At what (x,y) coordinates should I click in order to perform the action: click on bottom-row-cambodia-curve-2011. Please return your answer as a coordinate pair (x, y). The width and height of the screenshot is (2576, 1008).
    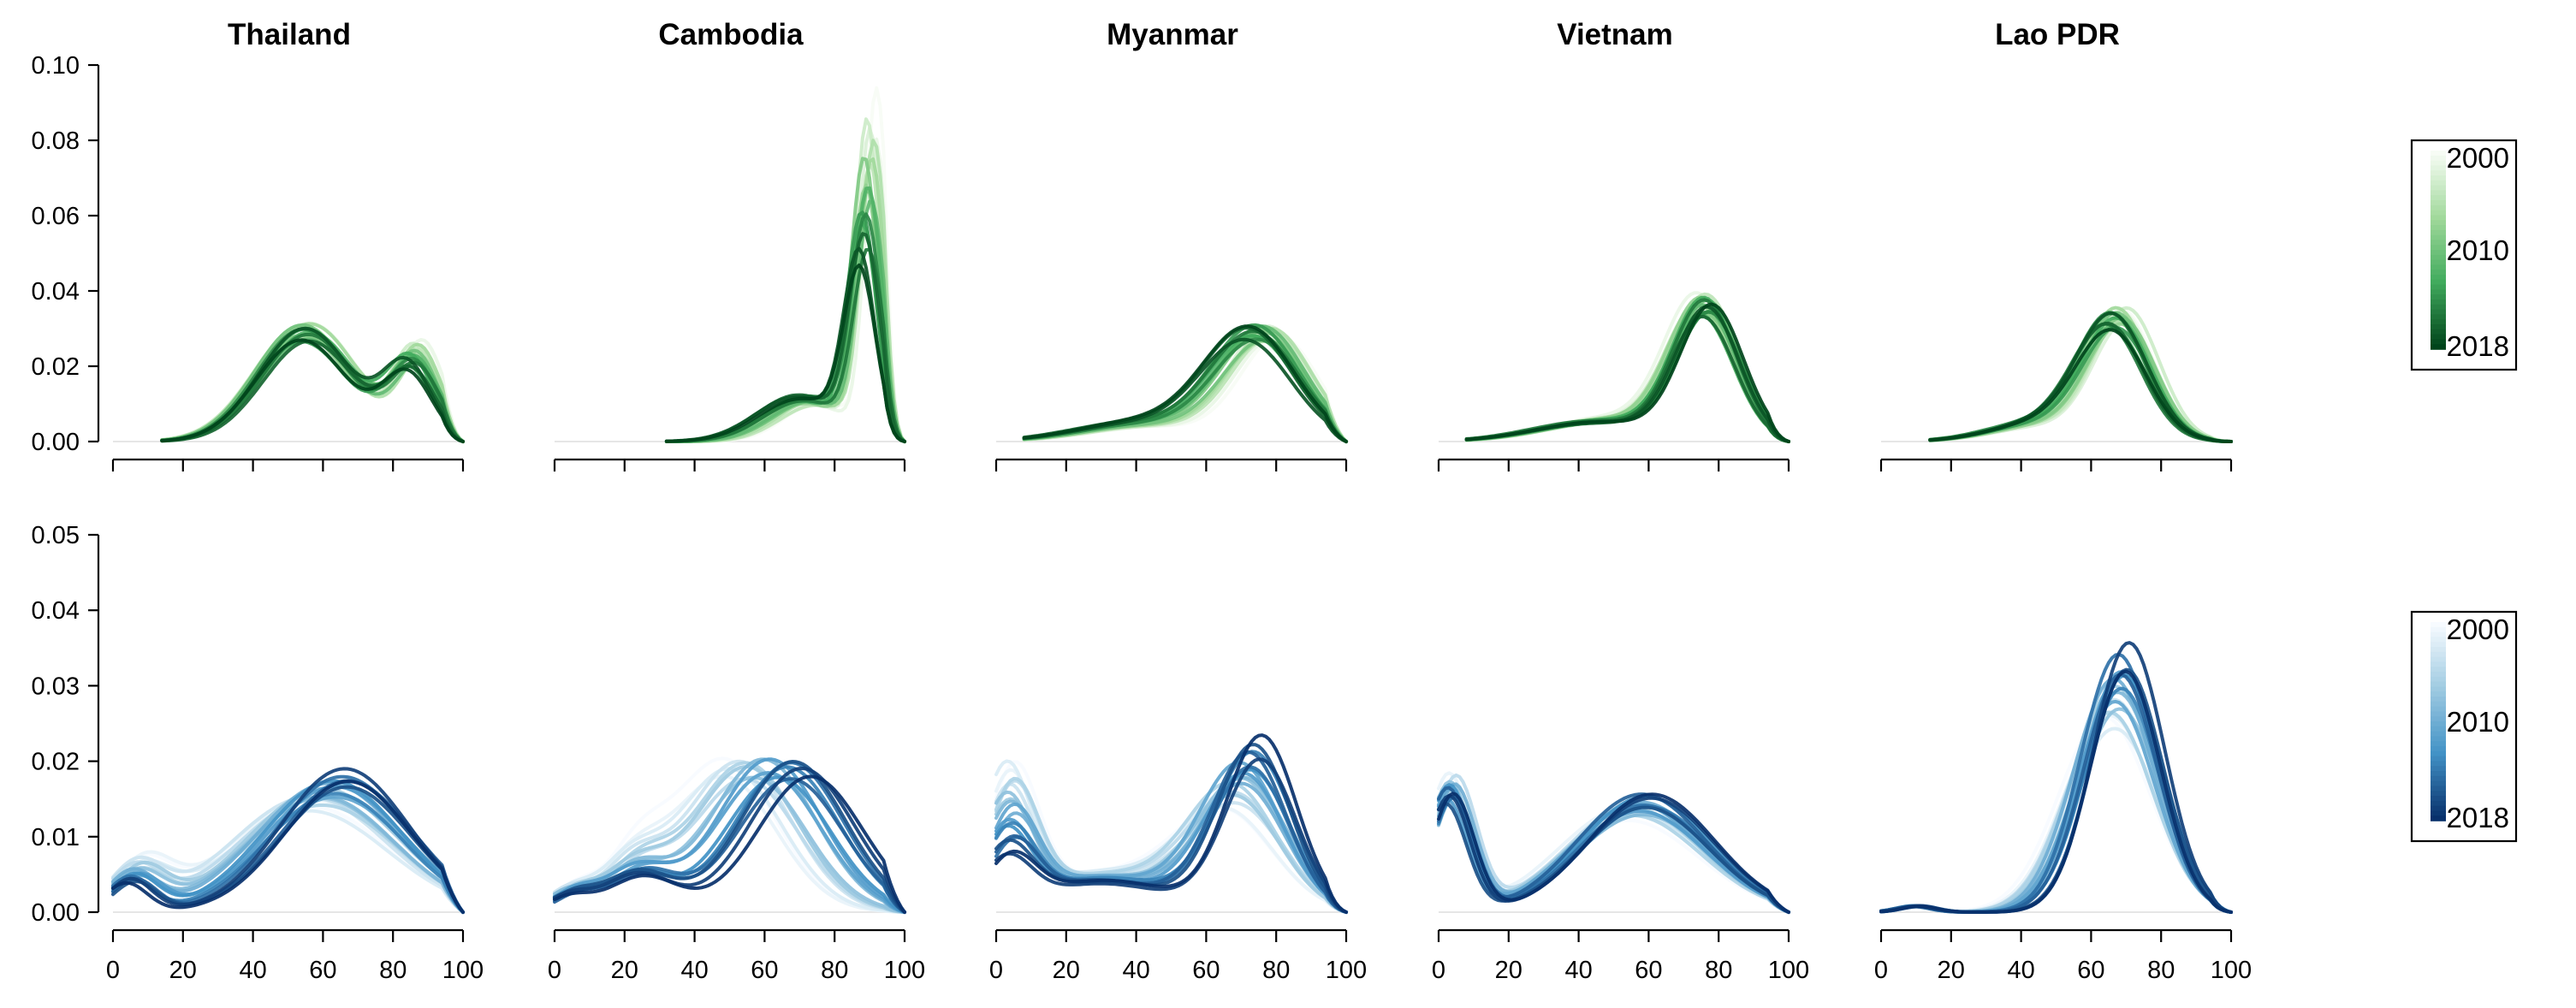
    Looking at the image, I should click on (729, 835).